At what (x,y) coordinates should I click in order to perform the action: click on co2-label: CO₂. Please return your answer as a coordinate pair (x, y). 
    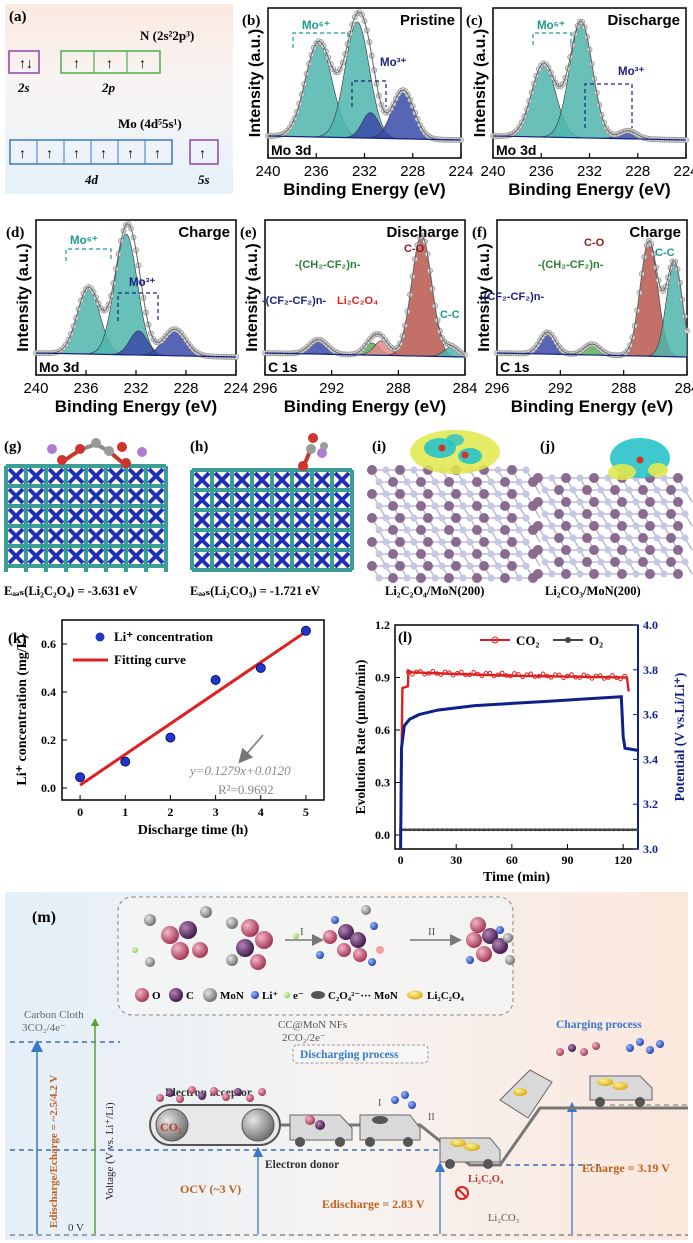
    Looking at the image, I should click on (171, 1127).